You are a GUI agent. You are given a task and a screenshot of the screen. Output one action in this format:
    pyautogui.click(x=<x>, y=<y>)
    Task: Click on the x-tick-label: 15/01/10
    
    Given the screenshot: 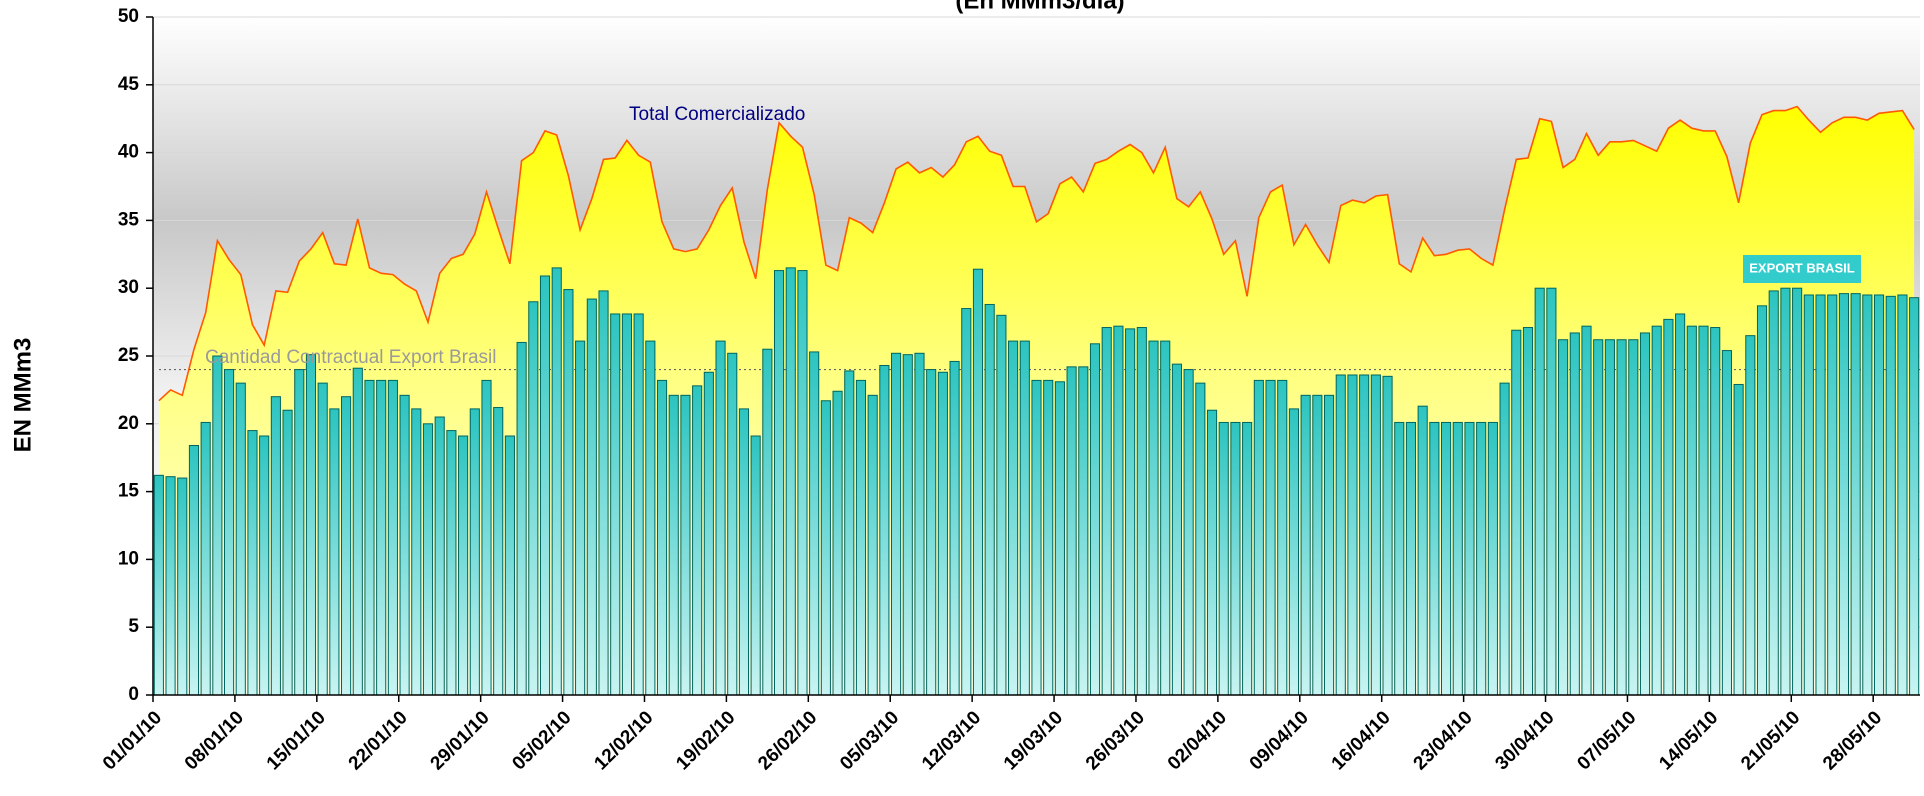 What is the action you would take?
    pyautogui.click(x=296, y=740)
    